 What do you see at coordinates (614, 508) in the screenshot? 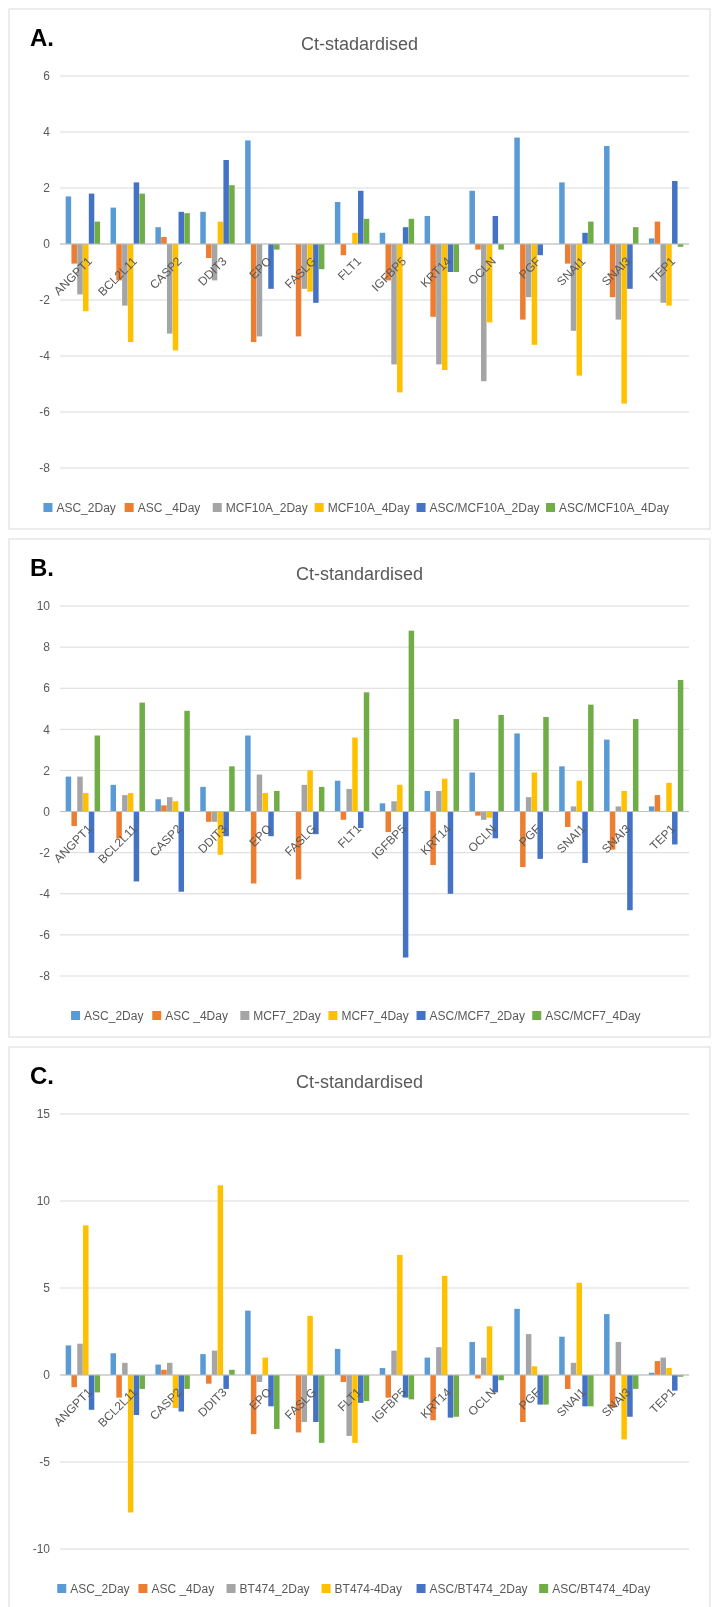
I see `legend-label: ASC/MCF10A_4Day` at bounding box center [614, 508].